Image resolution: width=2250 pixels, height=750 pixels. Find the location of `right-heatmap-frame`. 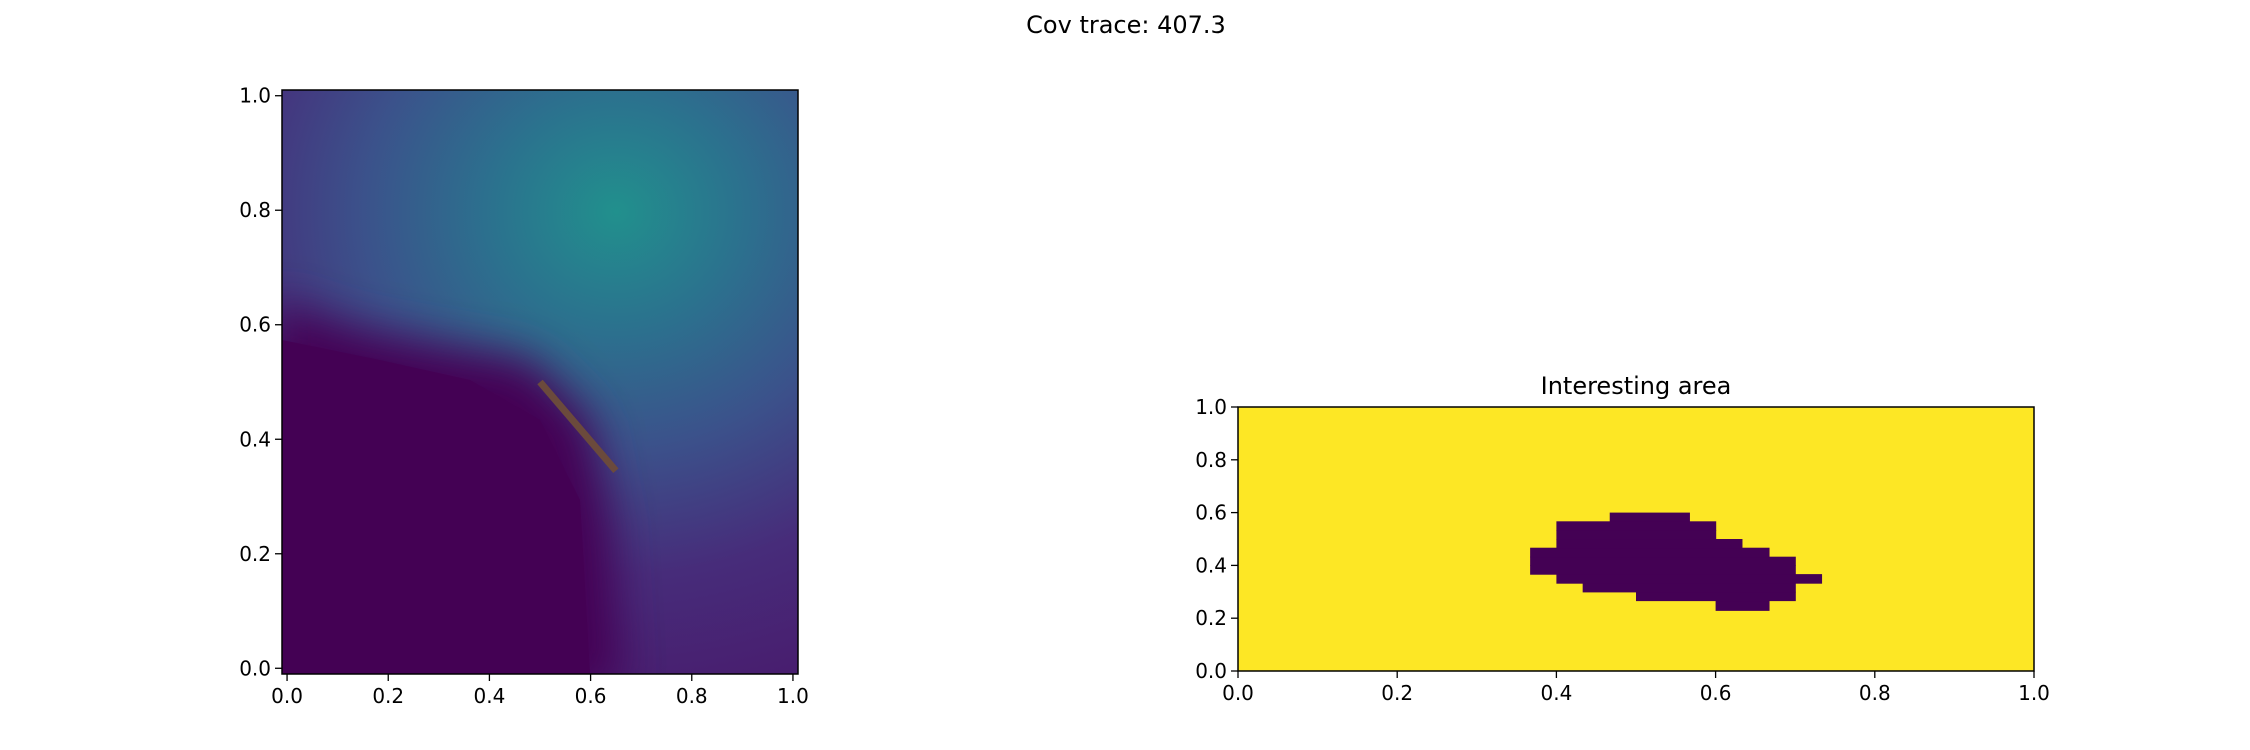

right-heatmap-frame is located at coordinates (1636, 539).